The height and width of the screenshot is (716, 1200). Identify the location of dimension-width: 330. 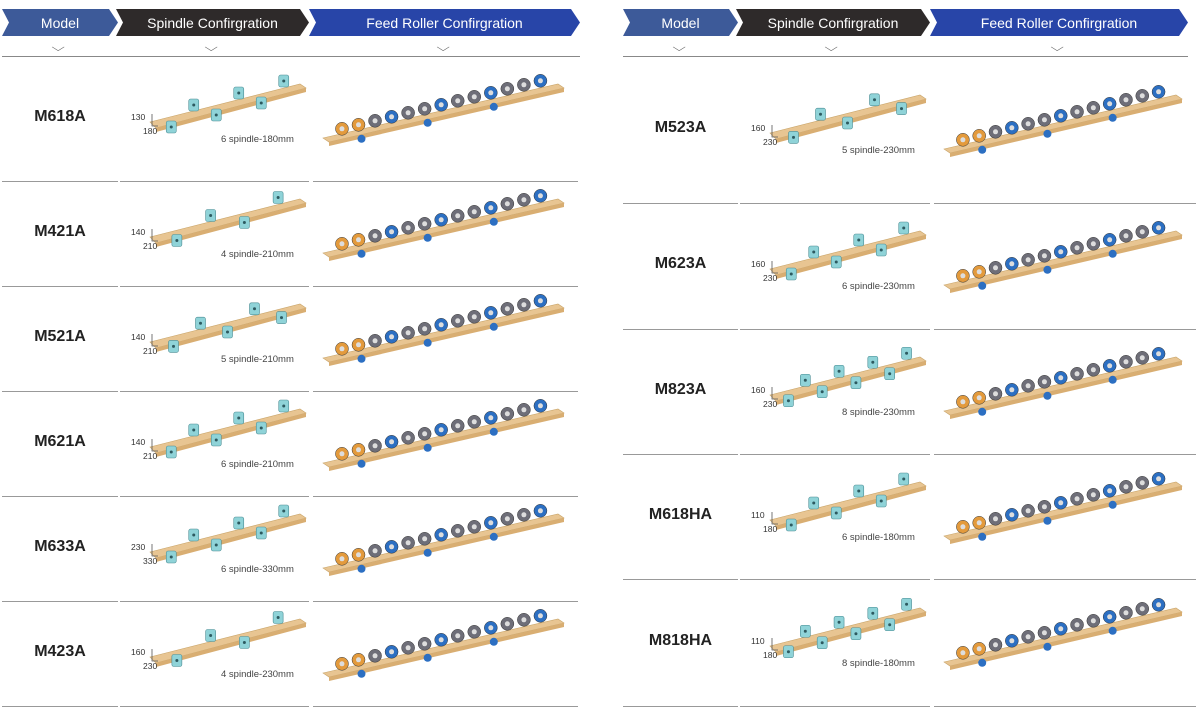
(150, 560).